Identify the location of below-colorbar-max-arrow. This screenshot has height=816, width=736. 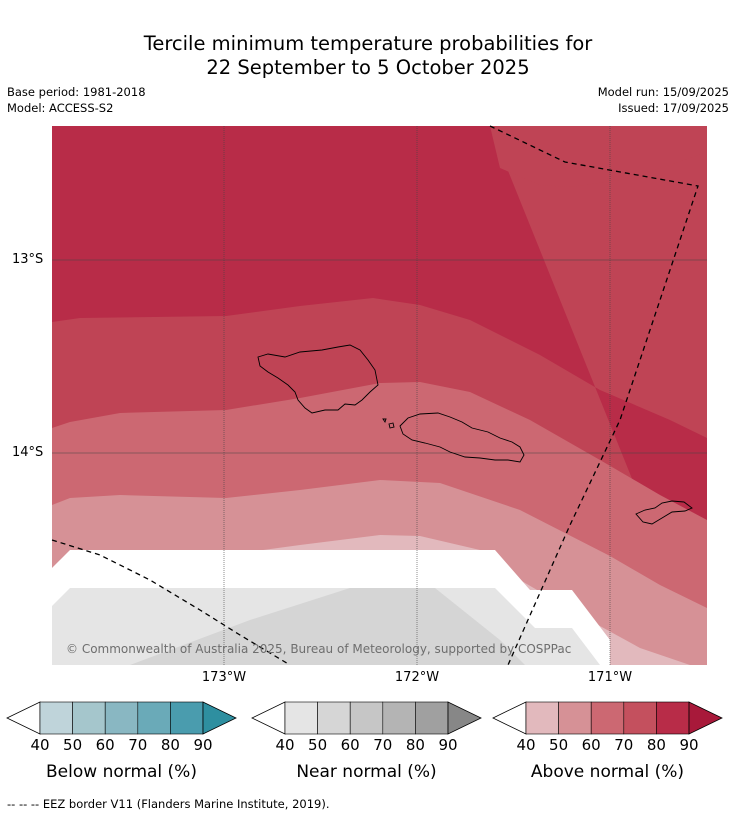
(219, 718).